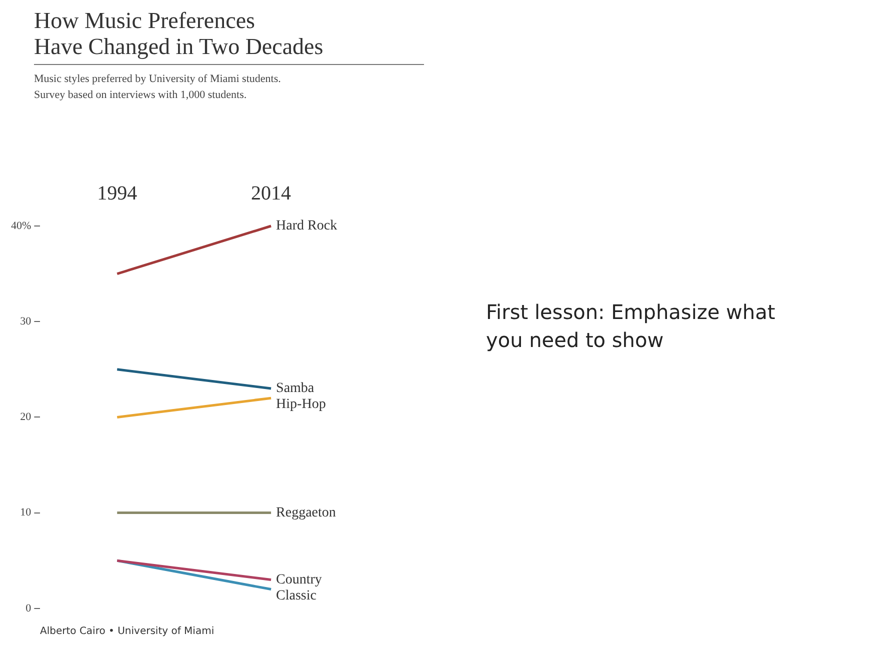 This screenshot has width=871, height=650. I want to click on x-tick-label: 1994, so click(117, 193).